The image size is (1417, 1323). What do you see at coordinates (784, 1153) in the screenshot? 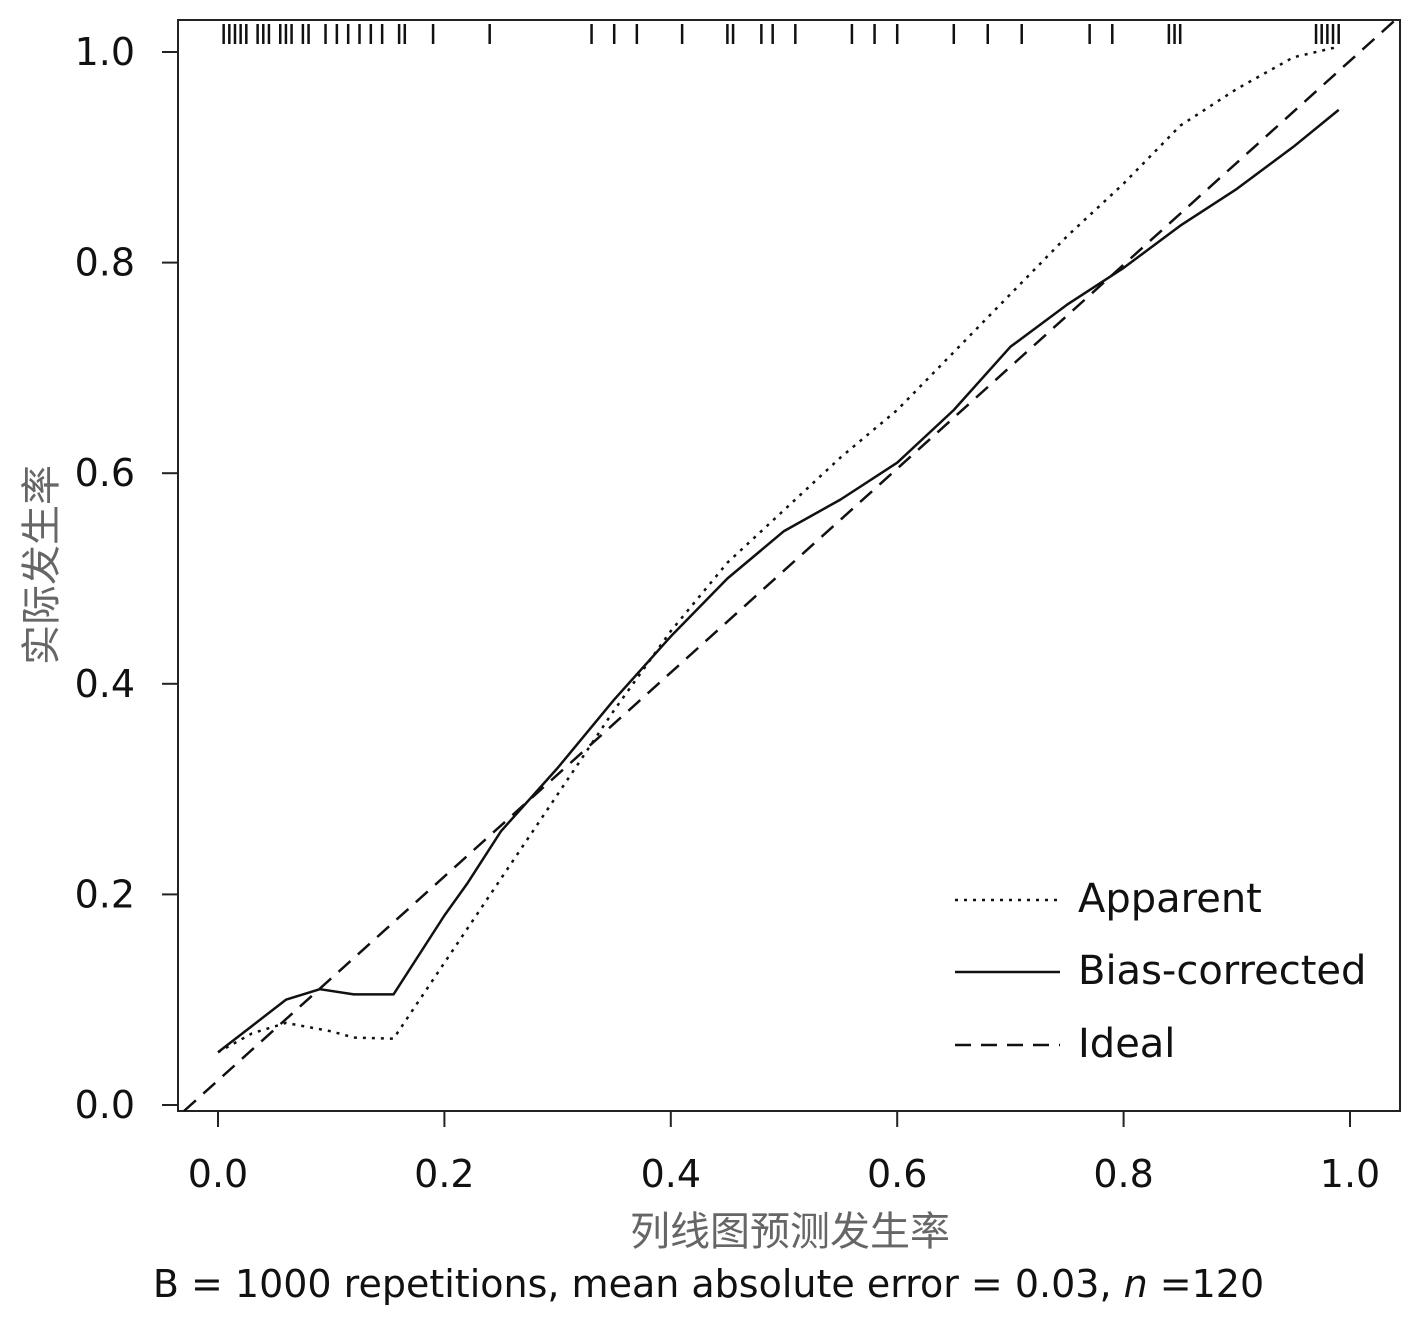
I see `x-axis: 0.0 0.2 0.4 0.6 0.8 1.0` at bounding box center [784, 1153].